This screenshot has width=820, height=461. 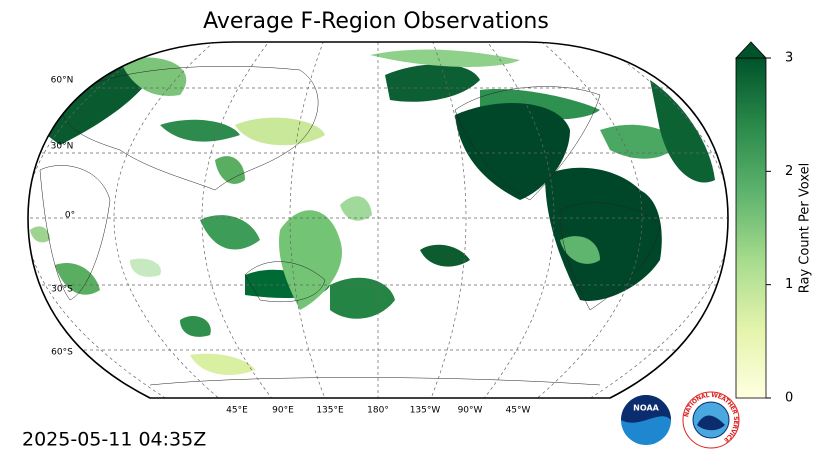 I want to click on timestamp: 2025-05-11 04:35Z, so click(x=114, y=440).